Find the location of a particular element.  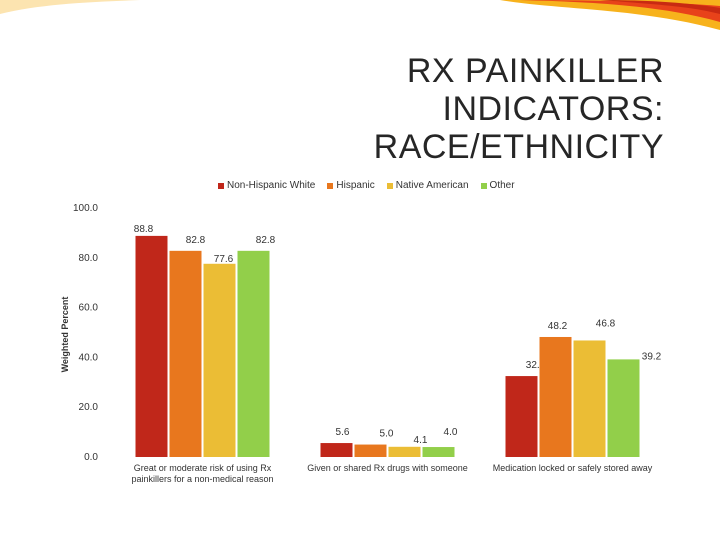

slide-title-line-3: RACE/ETHNICITY is located at coordinates (518, 147).